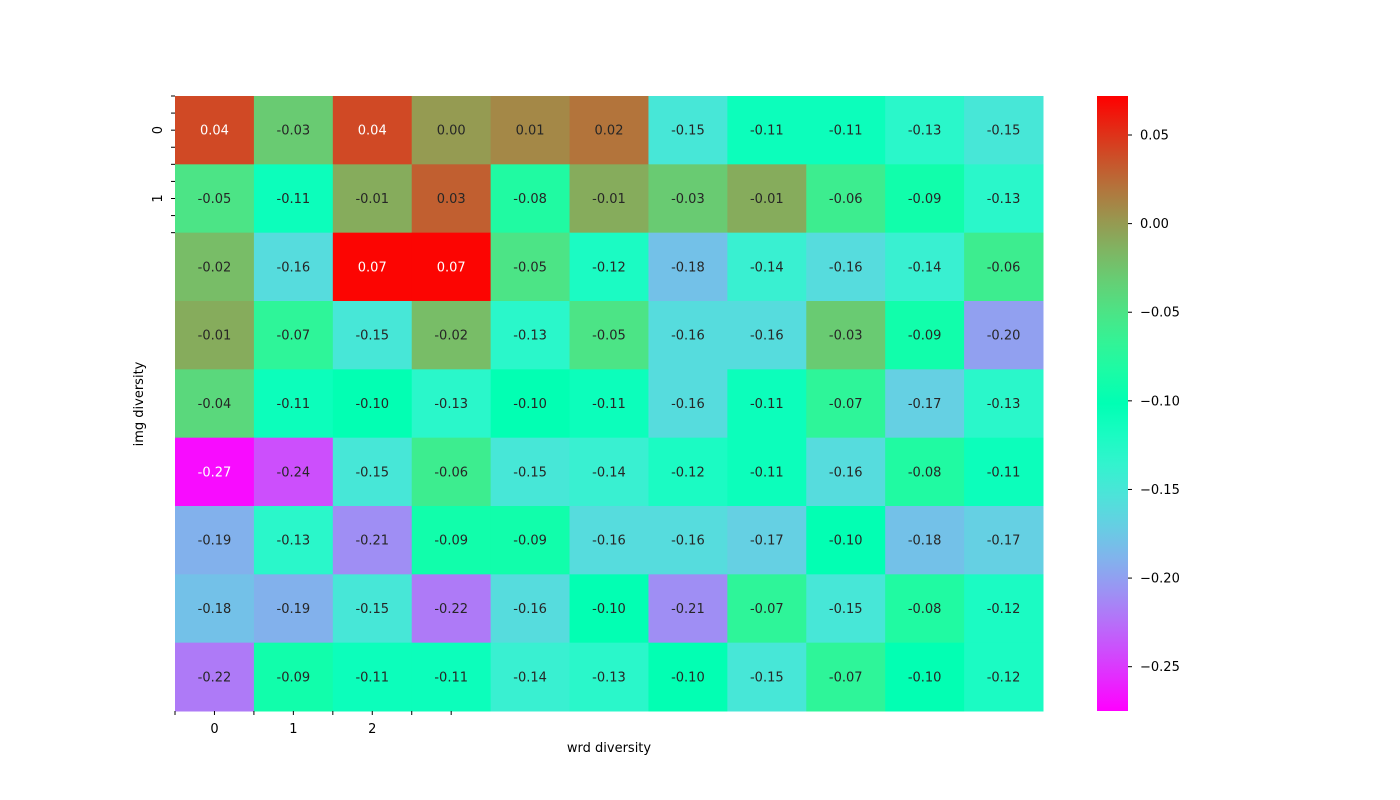 The width and height of the screenshot is (1400, 800). I want to click on cell-value-label: -0.20, so click(1004, 336).